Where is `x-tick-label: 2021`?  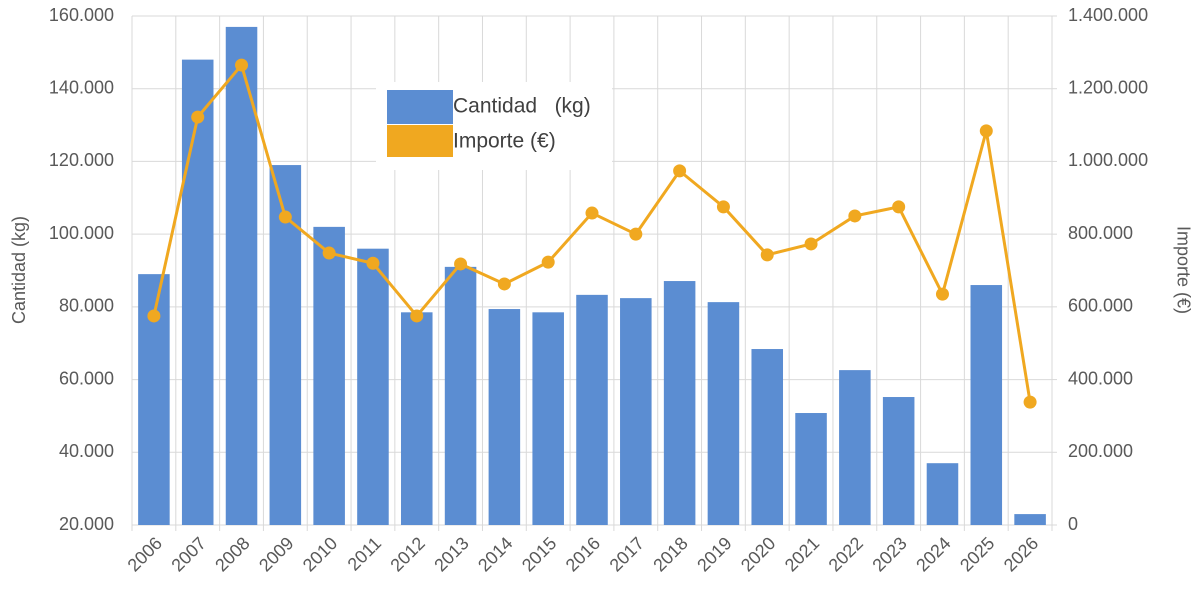
x-tick-label: 2021 is located at coordinates (802, 554).